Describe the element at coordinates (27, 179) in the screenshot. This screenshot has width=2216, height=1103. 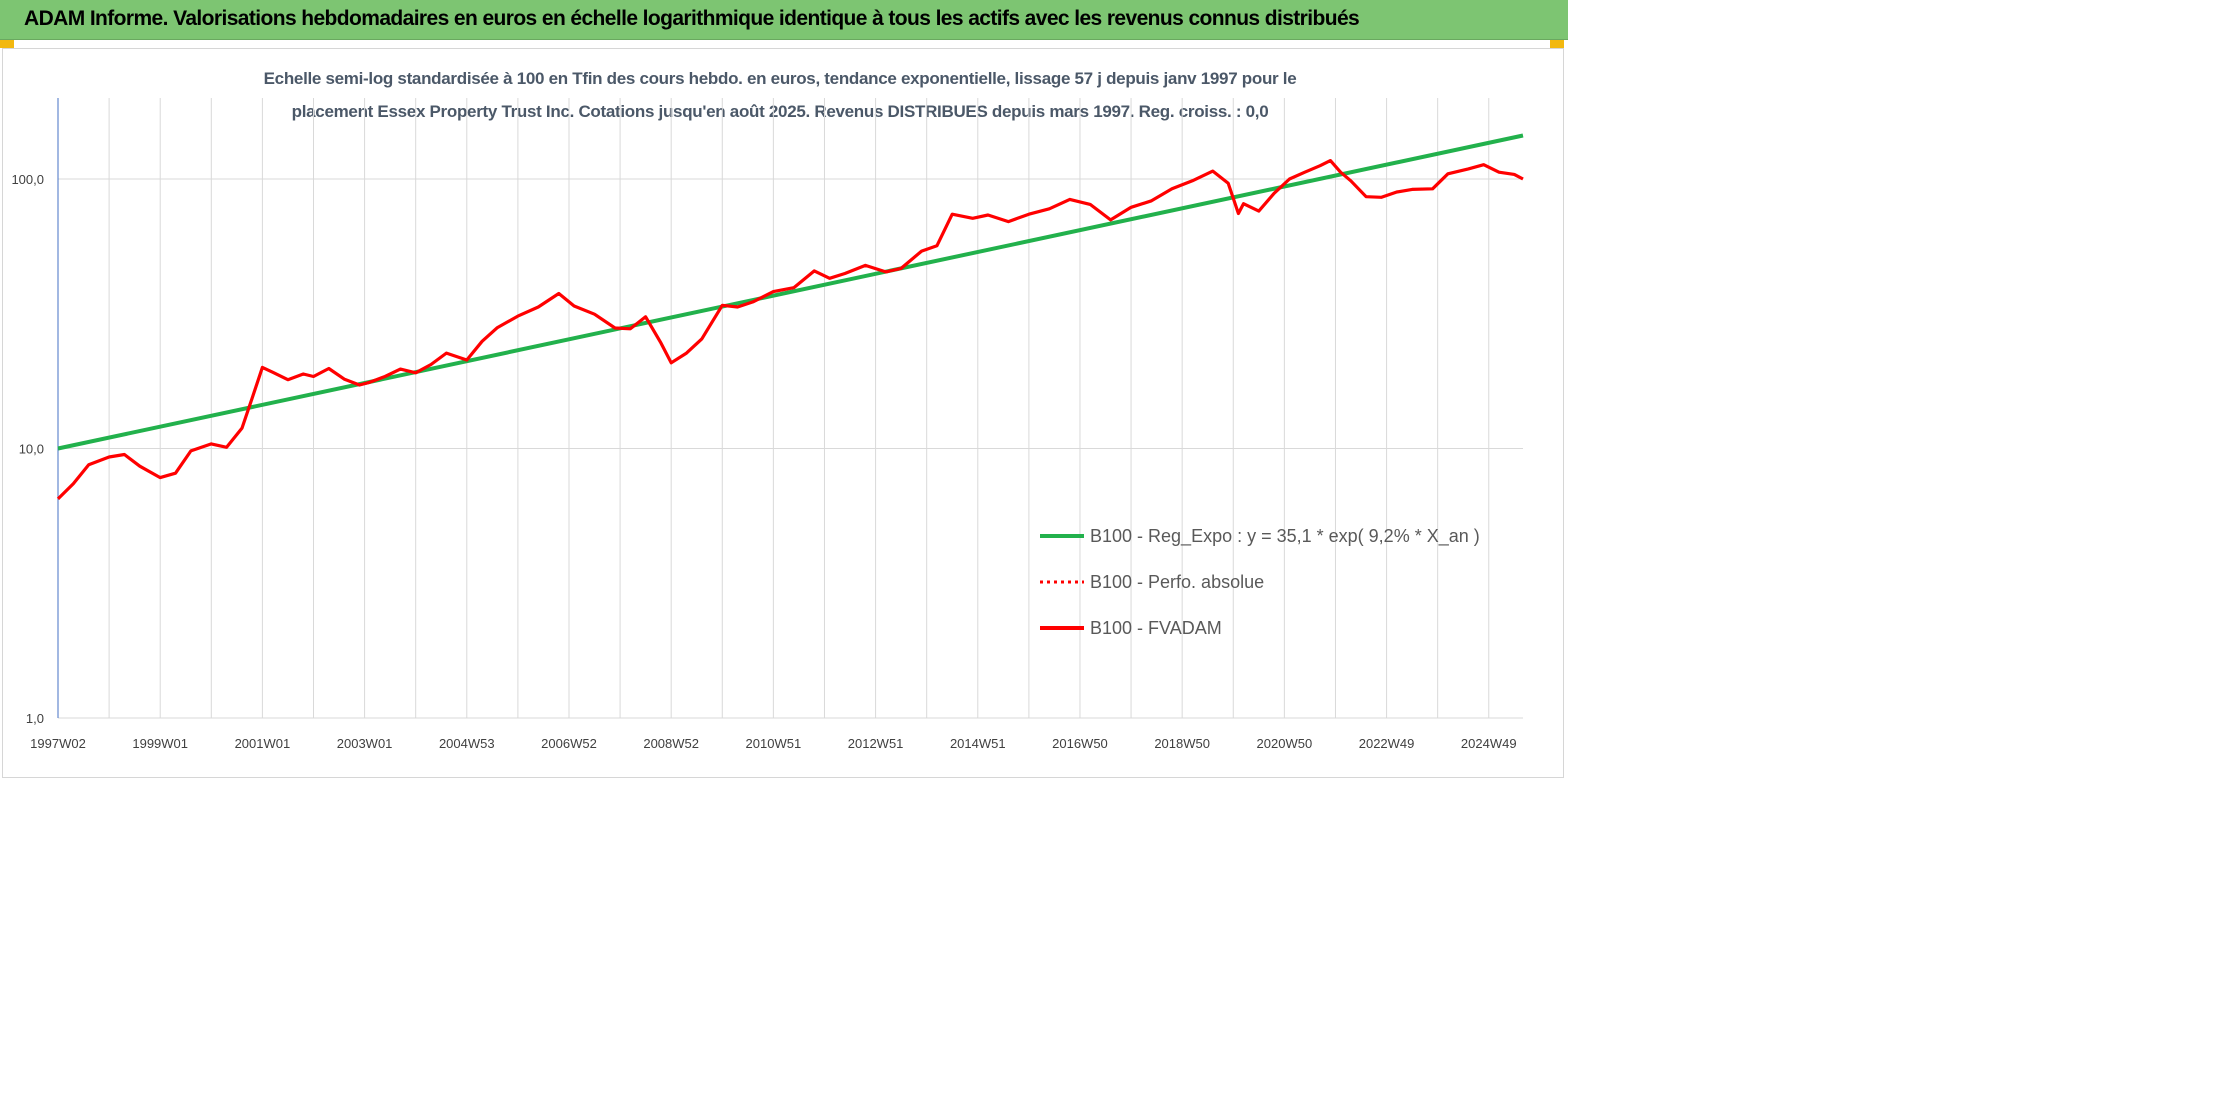
I see `y-tick-label: 100,0` at that location.